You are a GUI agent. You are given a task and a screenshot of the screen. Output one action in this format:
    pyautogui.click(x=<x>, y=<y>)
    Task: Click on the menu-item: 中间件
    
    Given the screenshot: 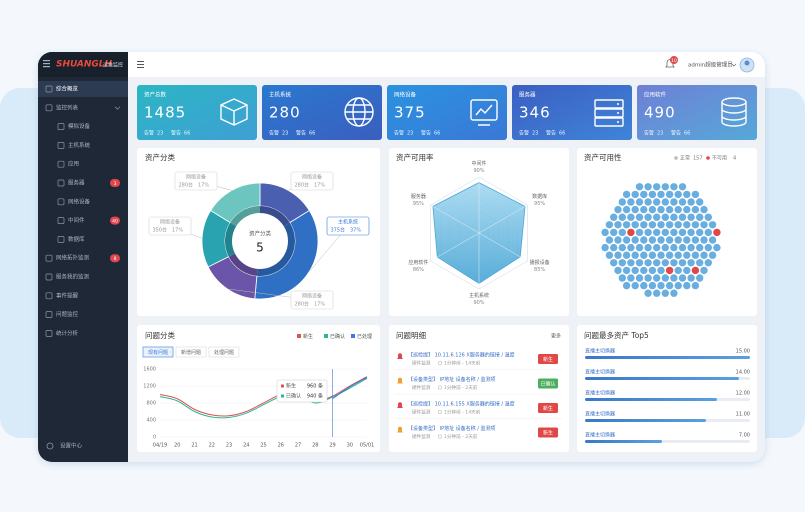 What is the action you would take?
    pyautogui.click(x=76, y=220)
    